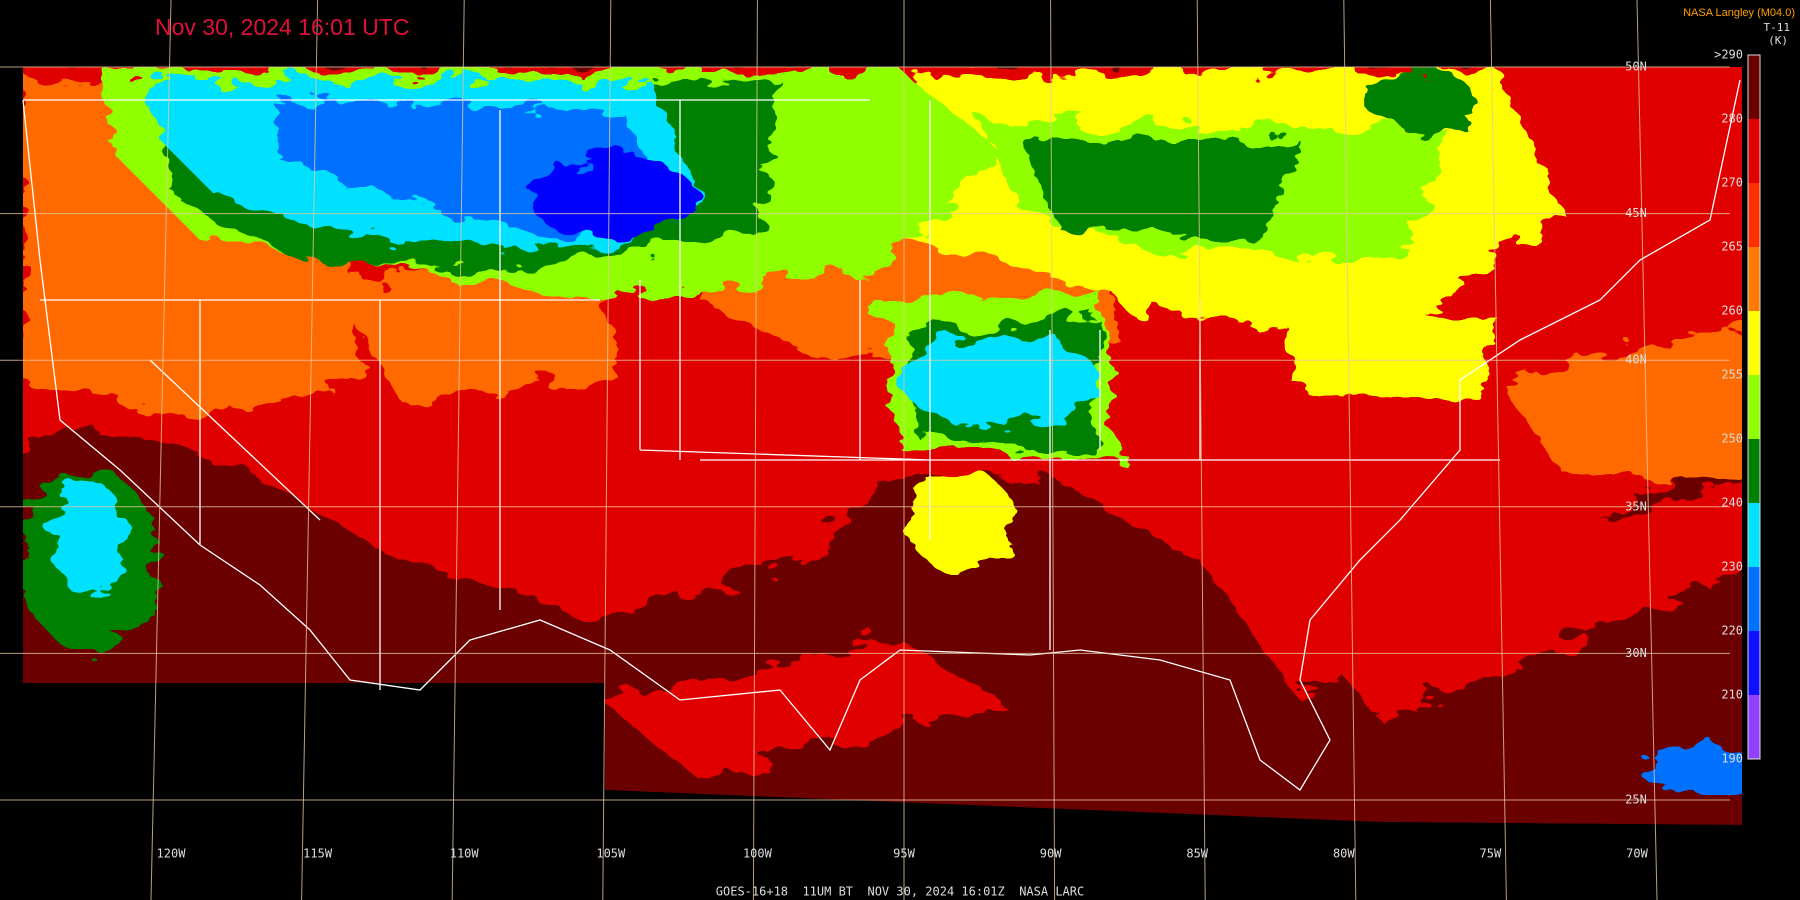 This screenshot has height=900, width=1800. Describe the element at coordinates (1344, 854) in the screenshot. I see `longitude-label: 80W` at that location.